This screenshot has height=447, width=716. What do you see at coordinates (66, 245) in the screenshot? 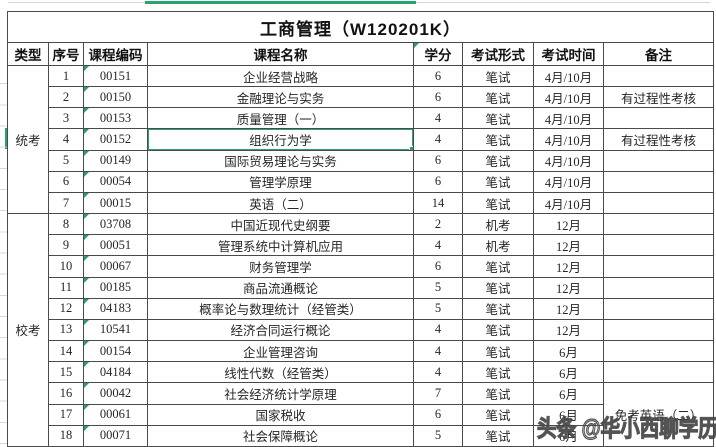
I see `seq-cell: 9` at bounding box center [66, 245].